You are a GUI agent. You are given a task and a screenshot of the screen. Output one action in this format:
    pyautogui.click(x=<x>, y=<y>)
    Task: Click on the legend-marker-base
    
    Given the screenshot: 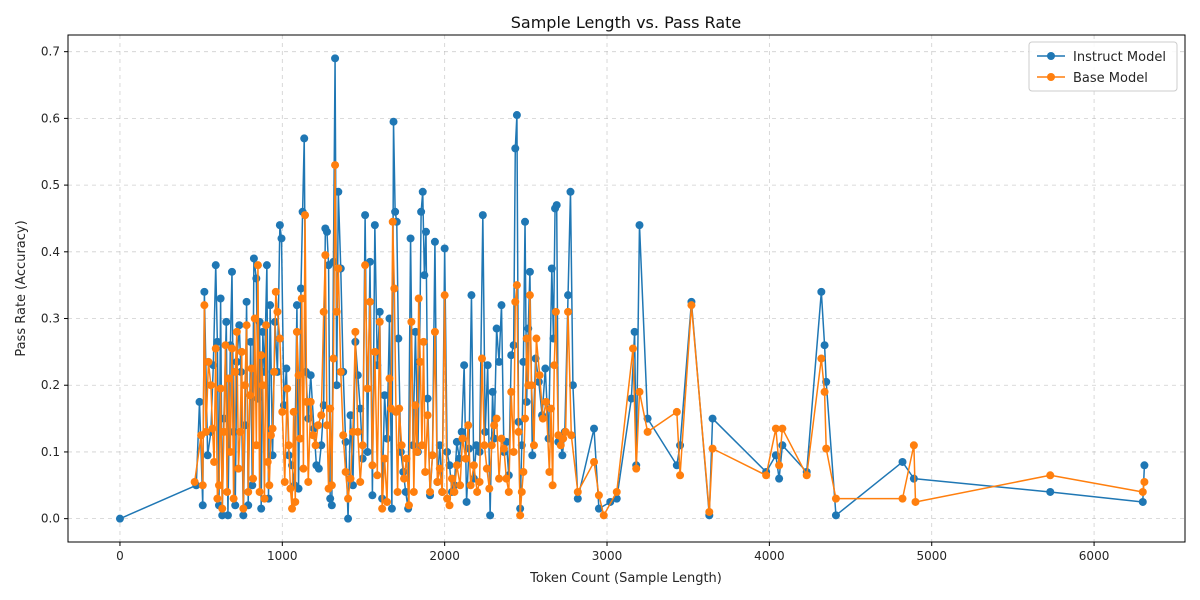 What is the action you would take?
    pyautogui.click(x=1051, y=77)
    